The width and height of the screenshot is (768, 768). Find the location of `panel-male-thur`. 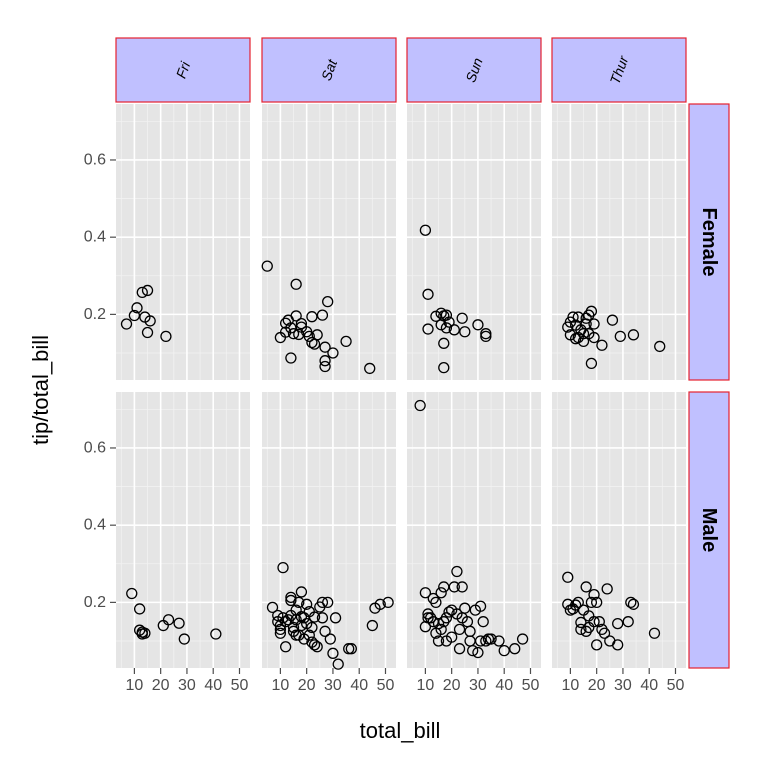

panel-male-thur is located at coordinates (619, 530).